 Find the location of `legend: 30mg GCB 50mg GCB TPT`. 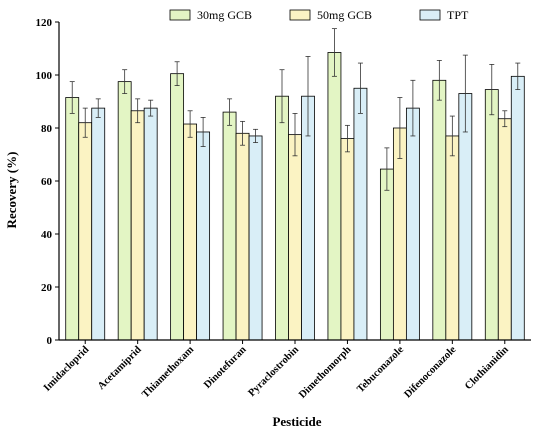

legend: 30mg GCB 50mg GCB TPT is located at coordinates (319, 15).